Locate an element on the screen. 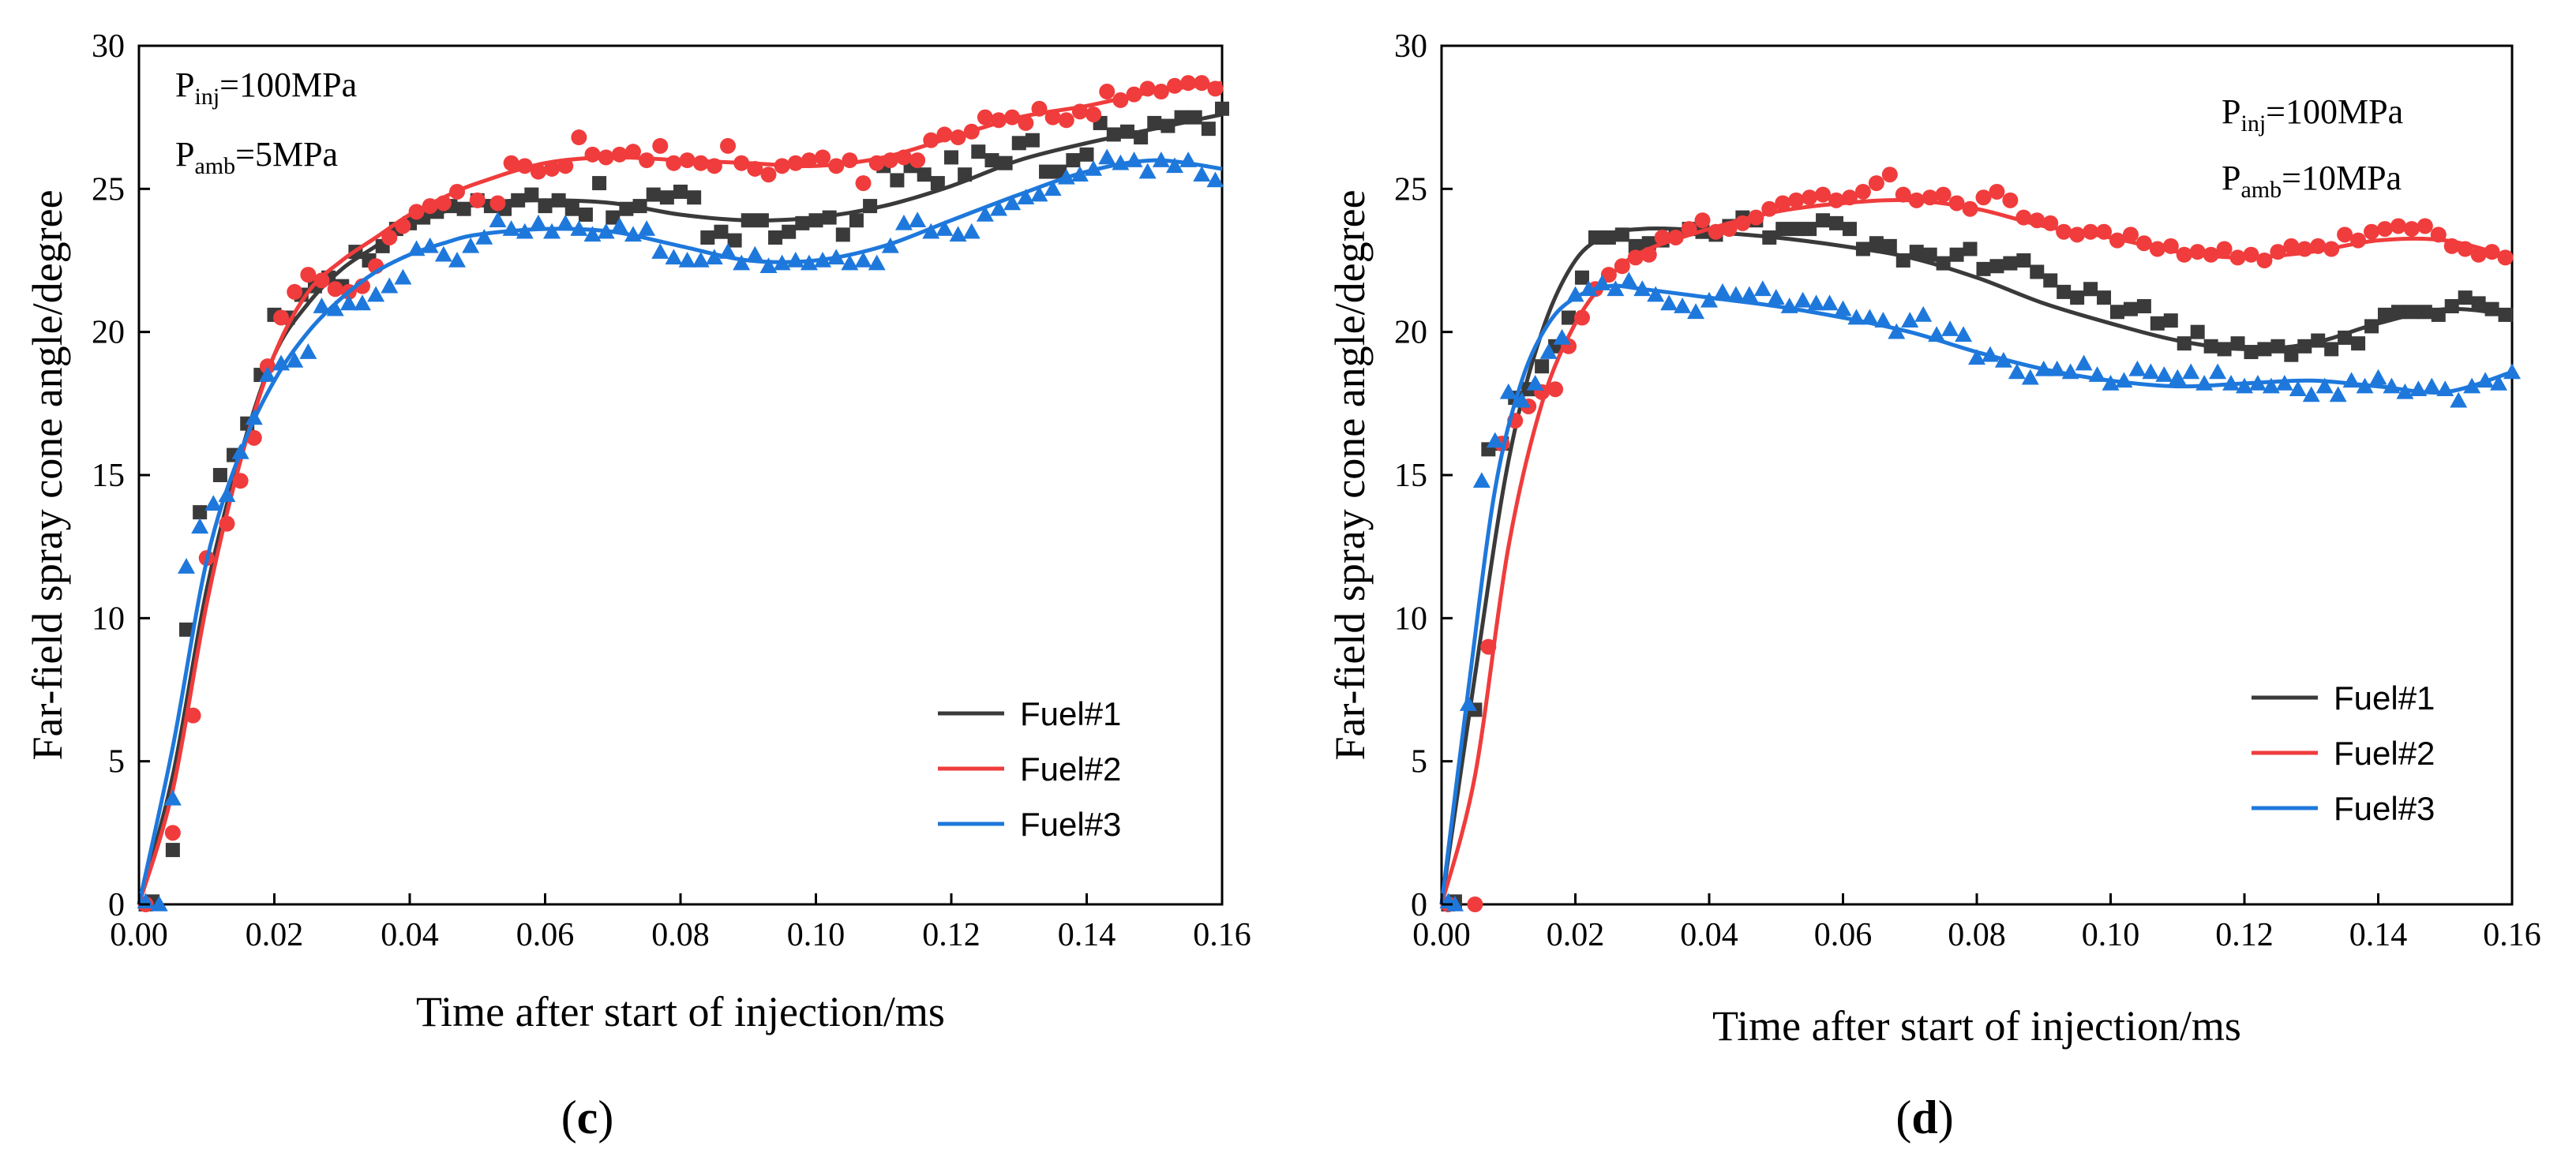 This screenshot has width=2576, height=1164. x-tick-label: 0.10 is located at coordinates (2111, 935).